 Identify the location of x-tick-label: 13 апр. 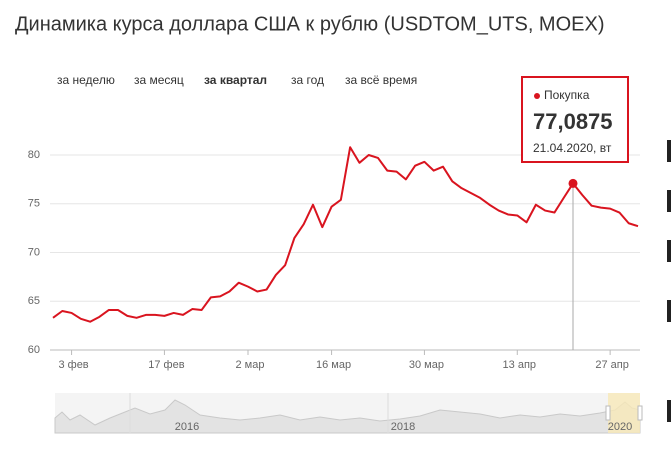
(519, 365).